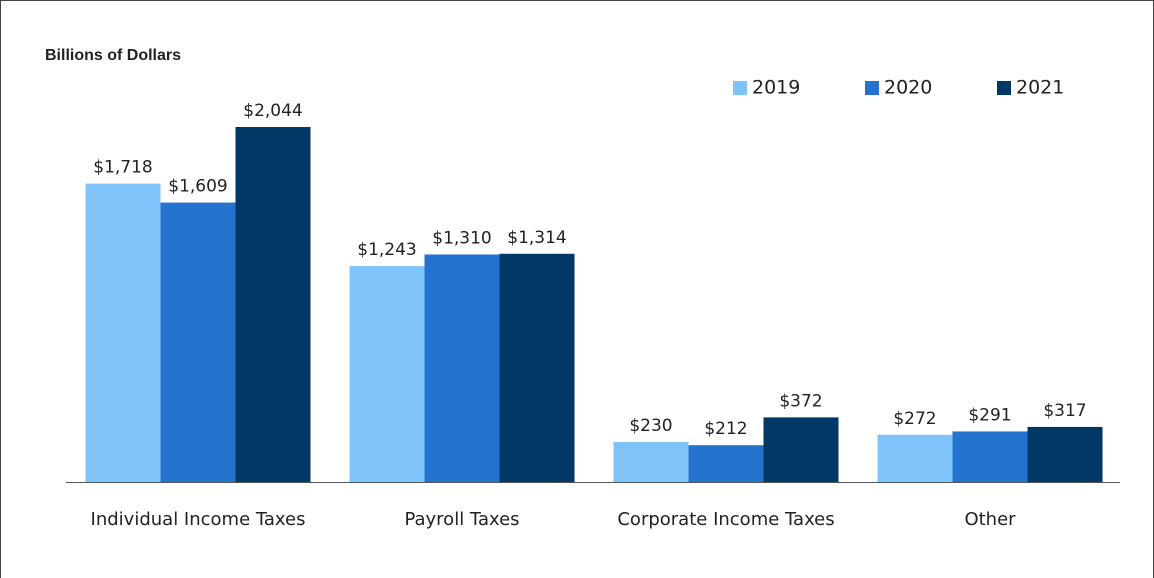  Describe the element at coordinates (197, 187) in the screenshot. I see `value-label: $1,609` at that location.